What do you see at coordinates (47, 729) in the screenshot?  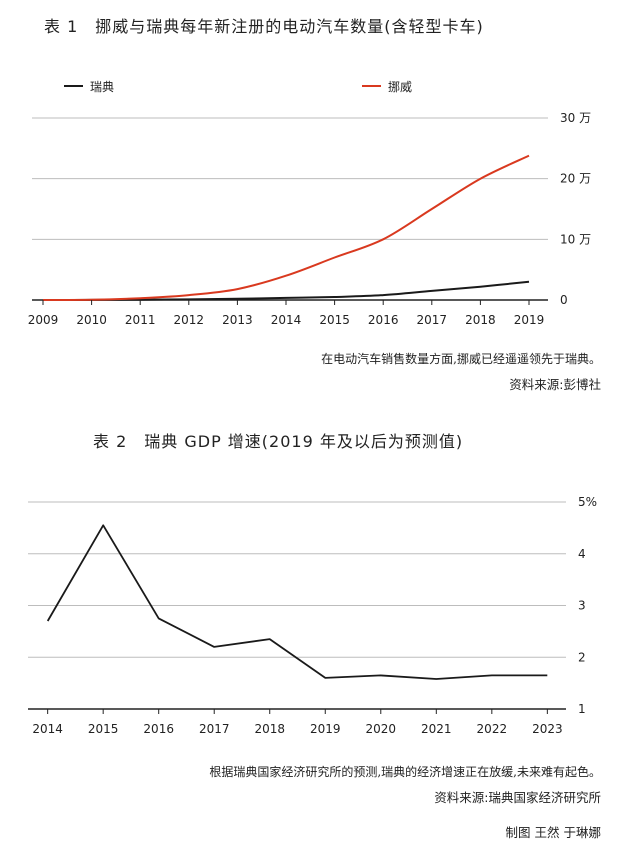 I see `chart2-x-tick-label: 2014` at bounding box center [47, 729].